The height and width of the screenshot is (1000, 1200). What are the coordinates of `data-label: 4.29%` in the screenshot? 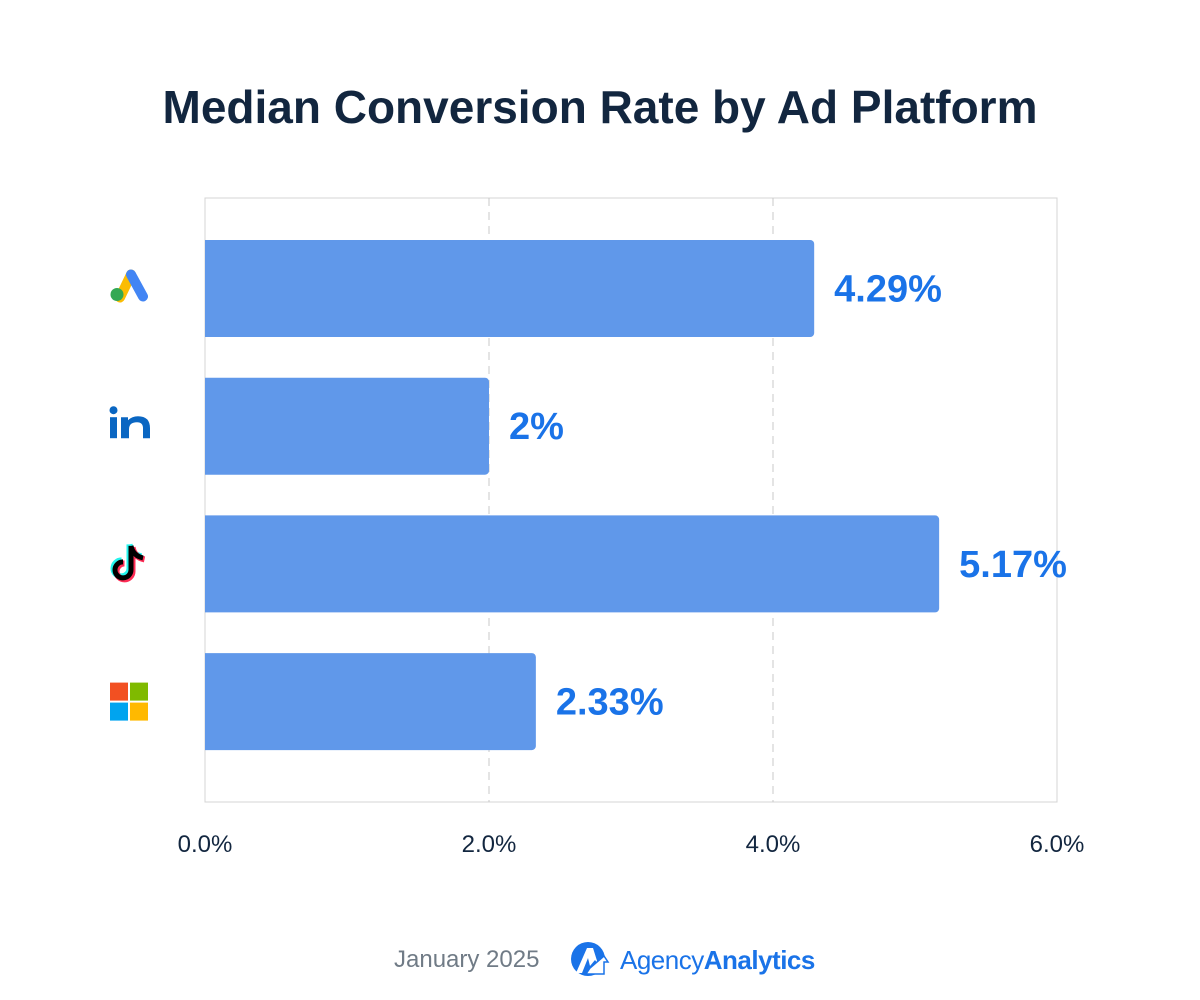 It's located at (888, 290).